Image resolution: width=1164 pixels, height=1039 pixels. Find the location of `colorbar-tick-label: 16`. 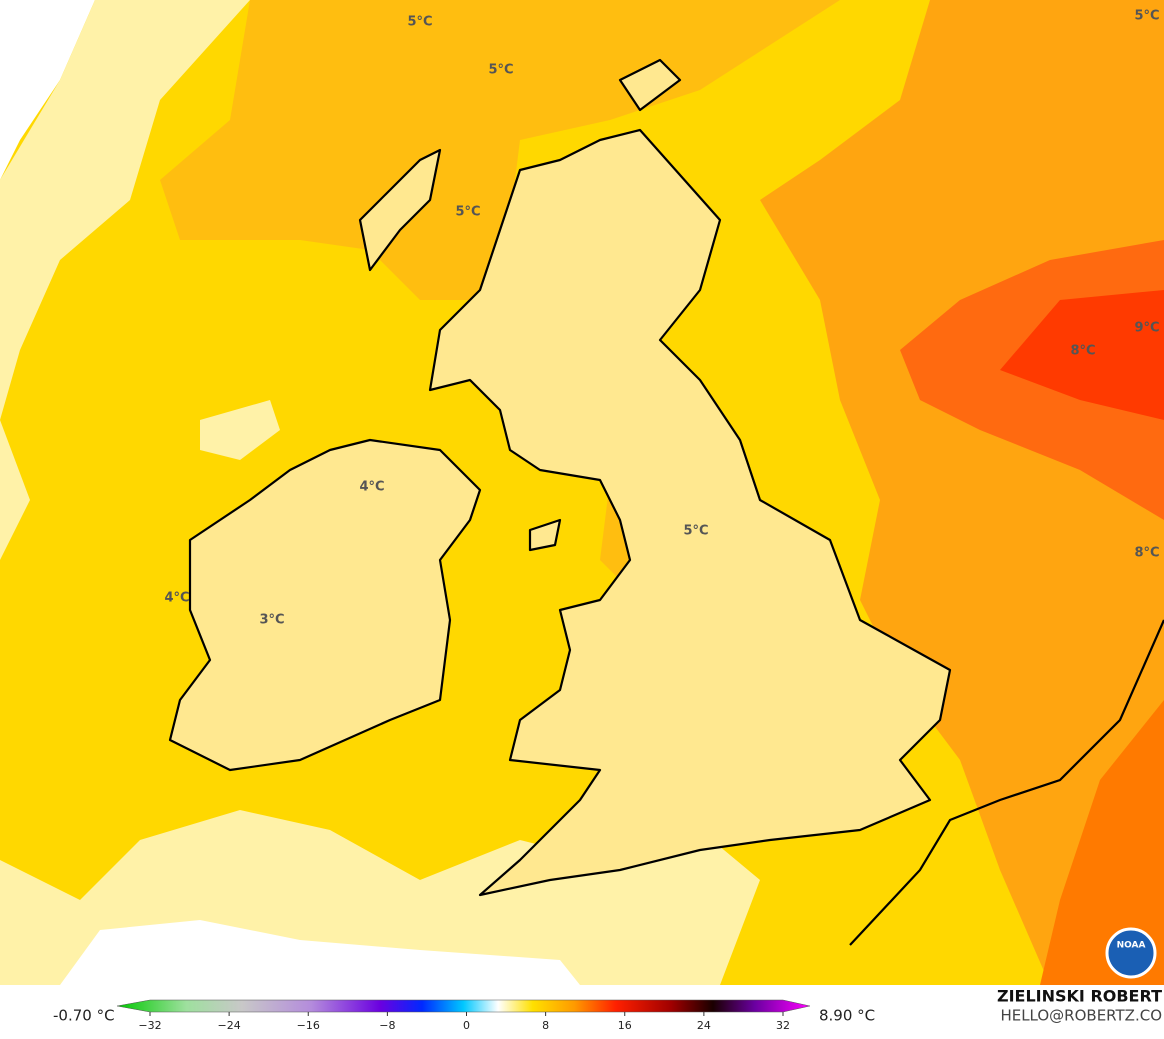

colorbar-tick-label: 16 is located at coordinates (625, 1025).